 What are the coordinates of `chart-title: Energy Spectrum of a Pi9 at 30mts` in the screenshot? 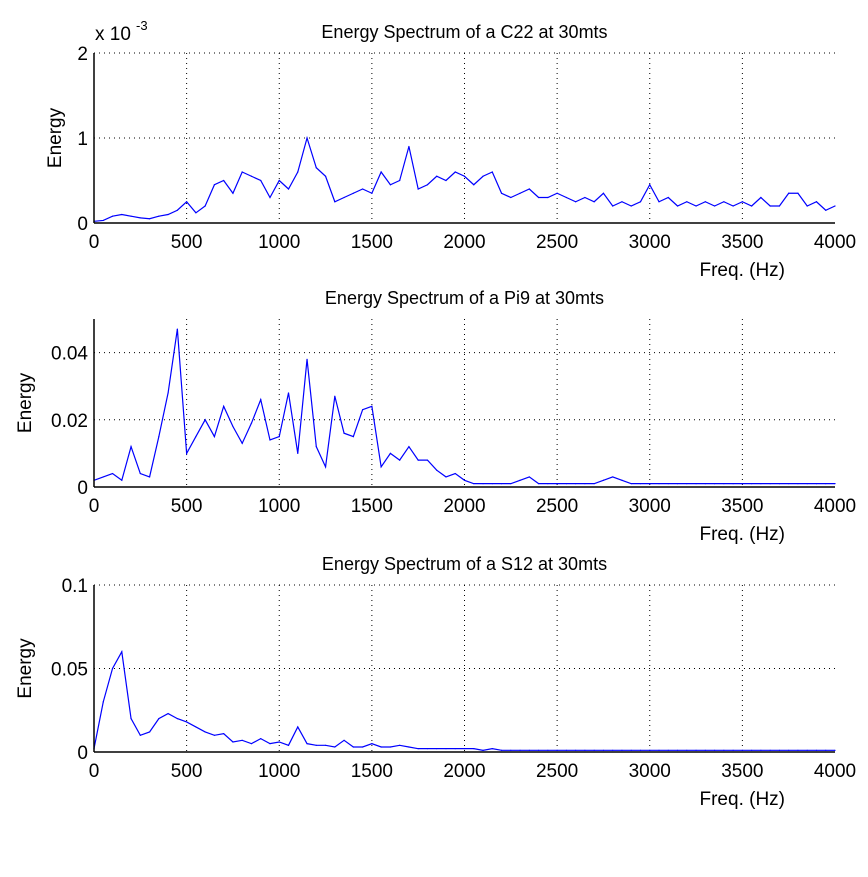 It's located at (464, 298).